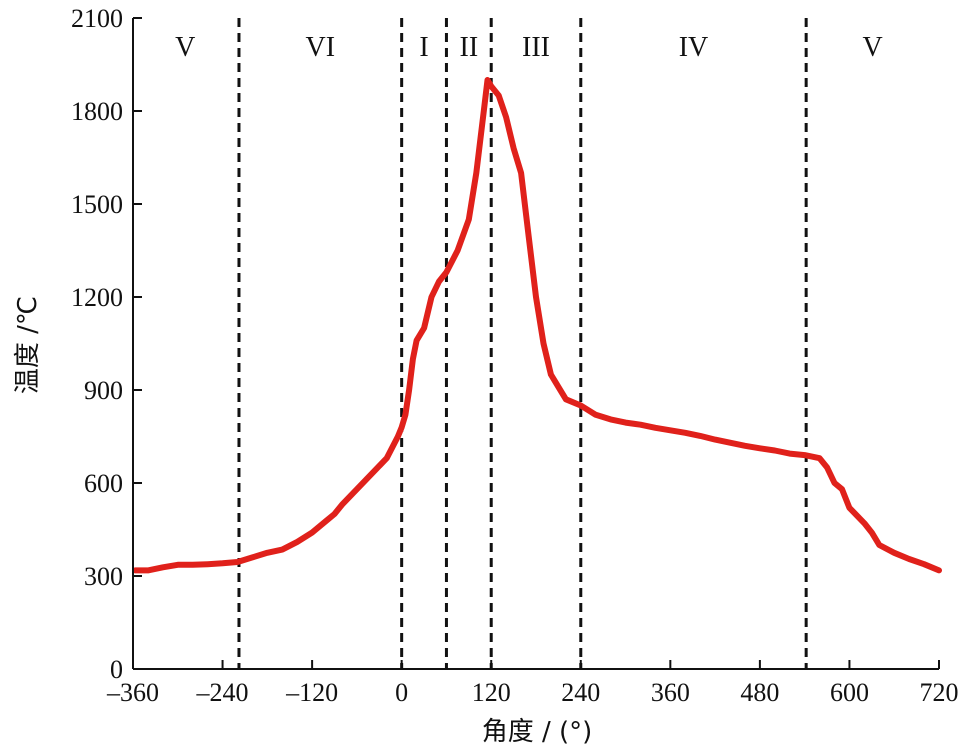  Describe the element at coordinates (537, 732) in the screenshot. I see `x-axis-title: 角度 / (°)` at that location.